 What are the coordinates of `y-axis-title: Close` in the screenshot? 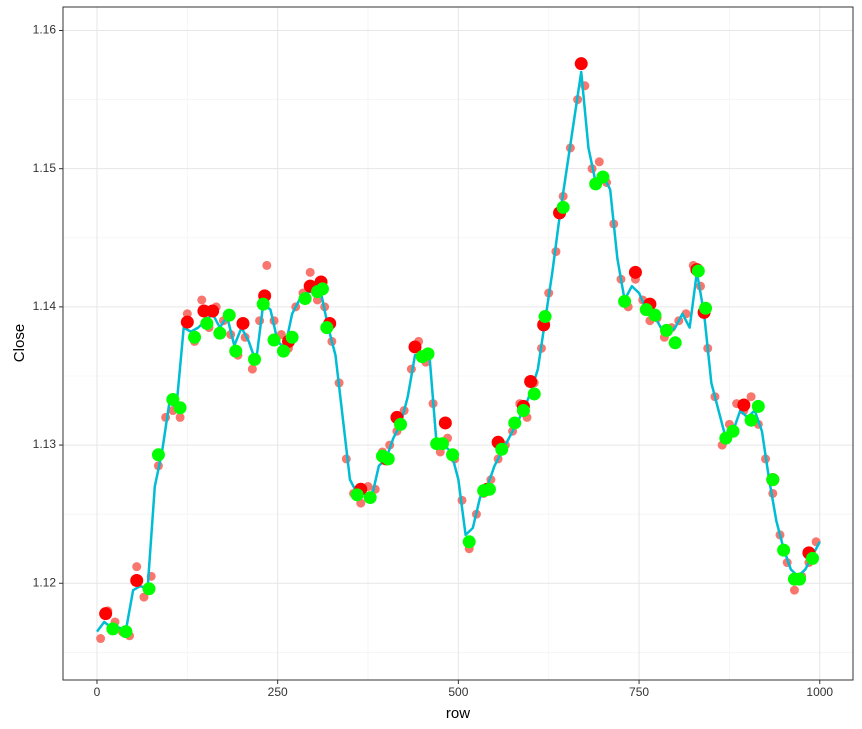 It's located at (19, 343).